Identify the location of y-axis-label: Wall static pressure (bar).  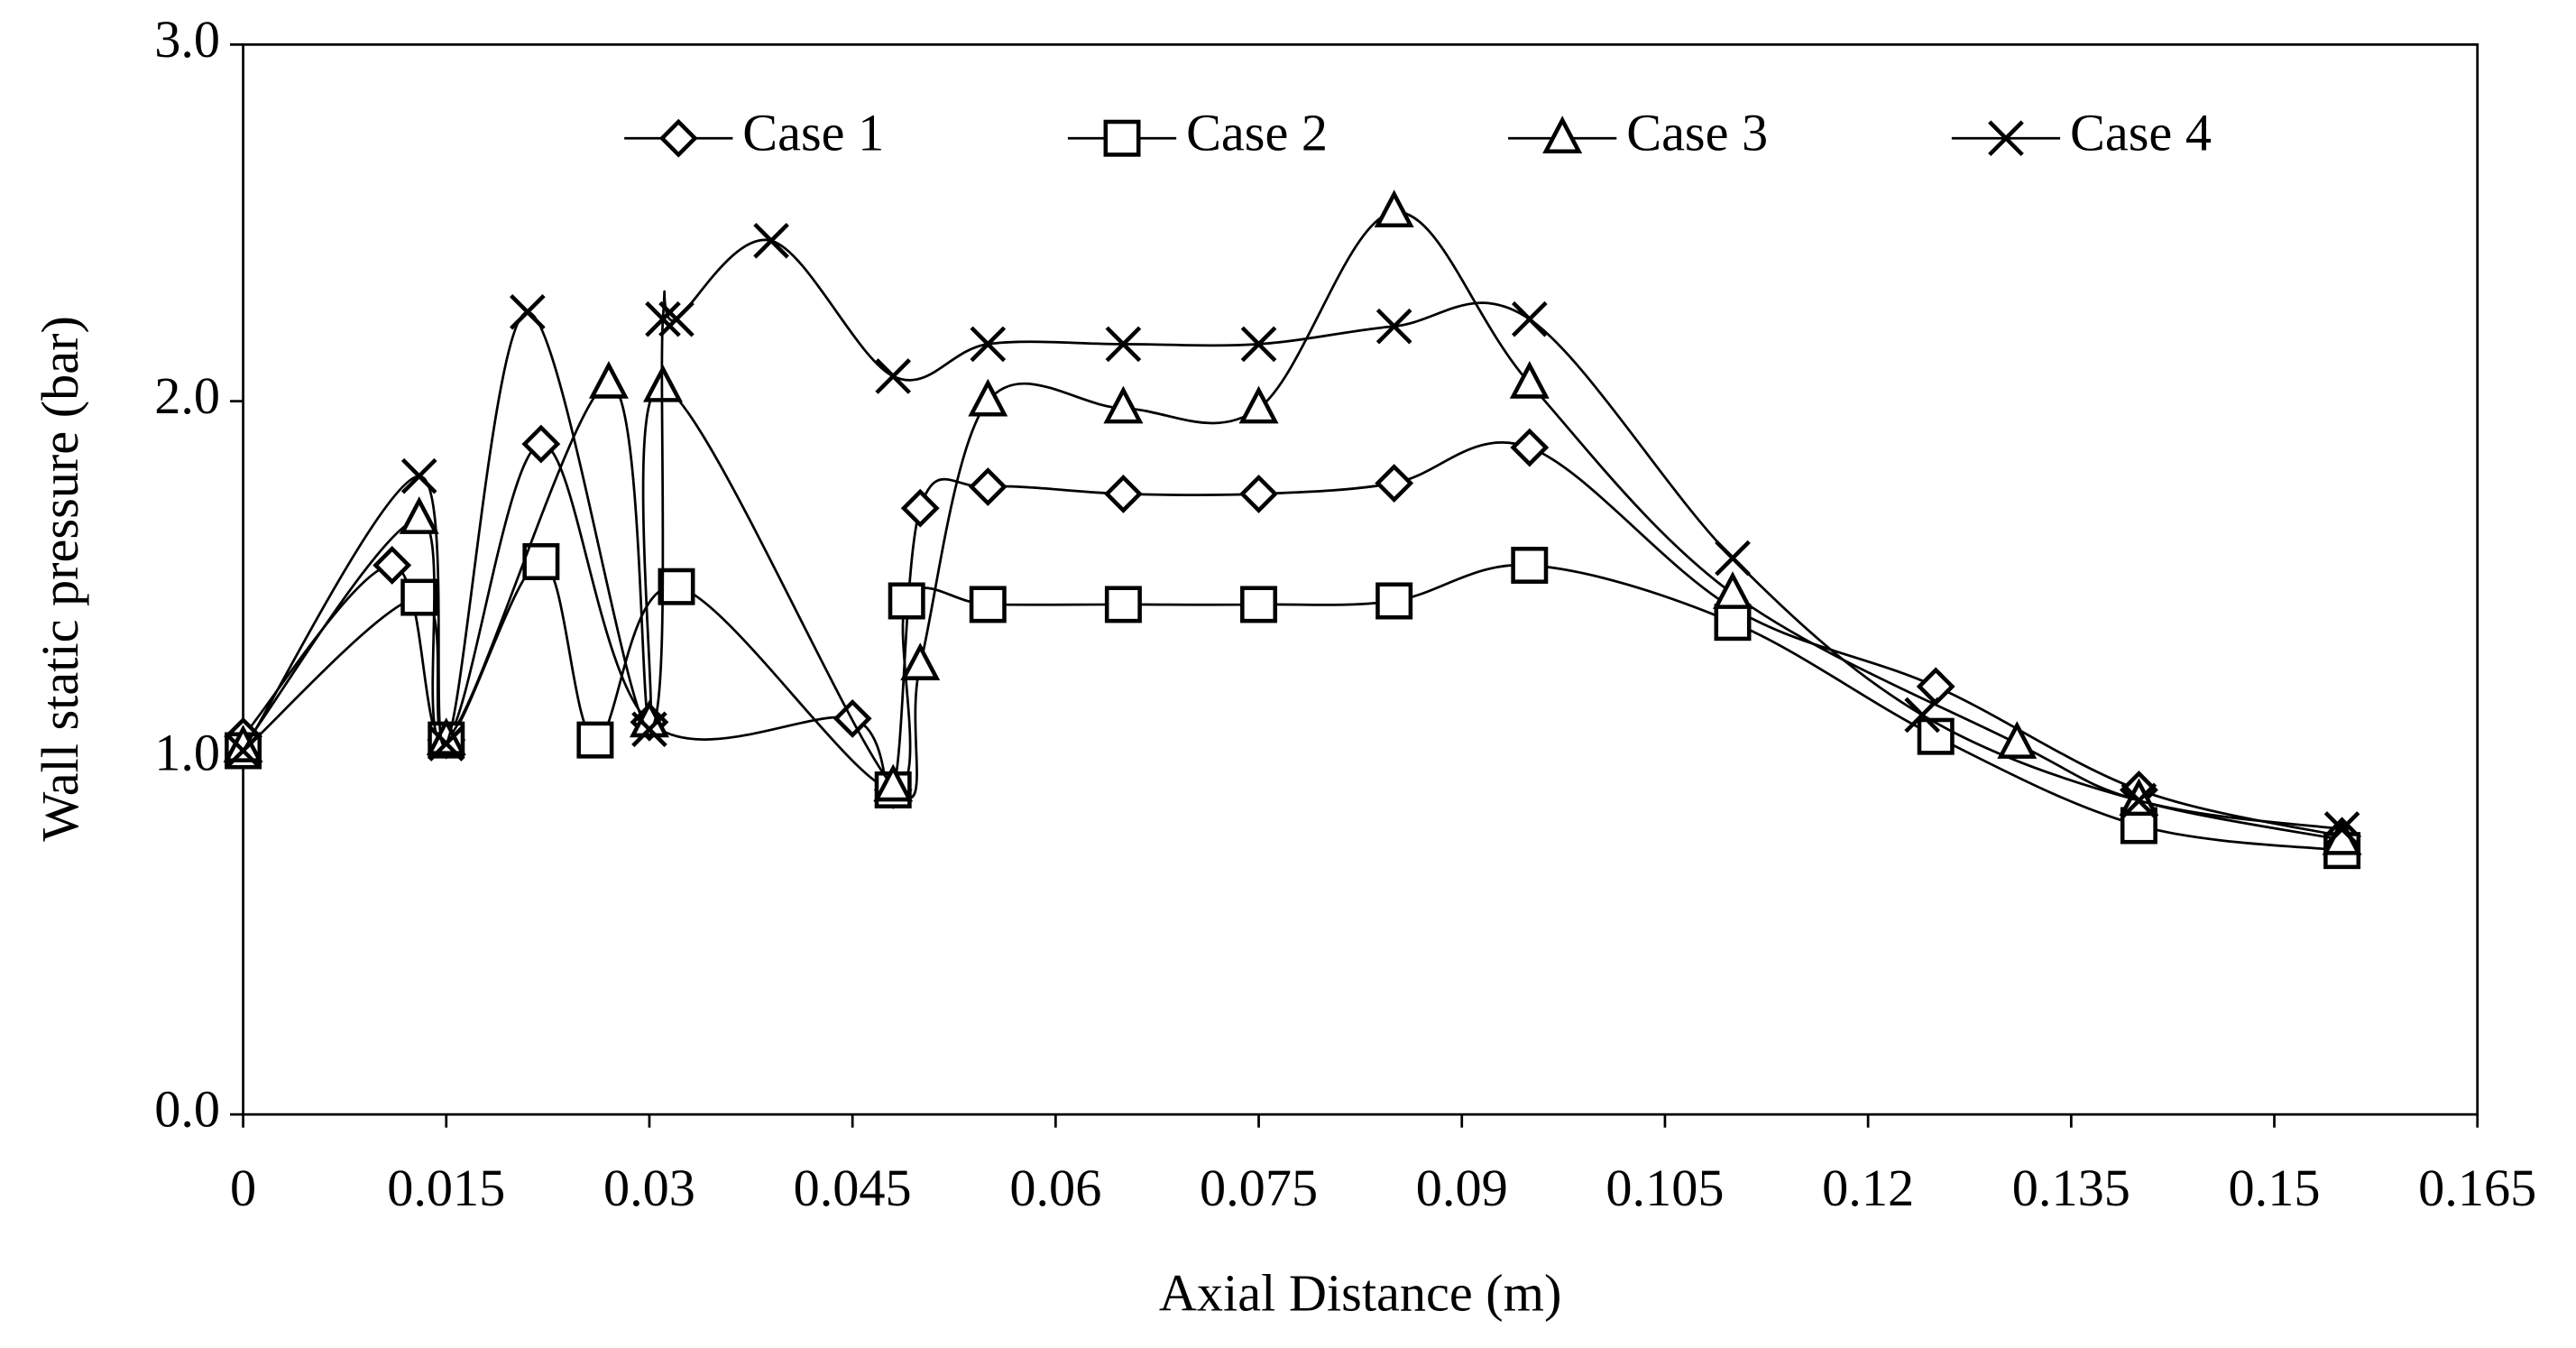
(60, 579).